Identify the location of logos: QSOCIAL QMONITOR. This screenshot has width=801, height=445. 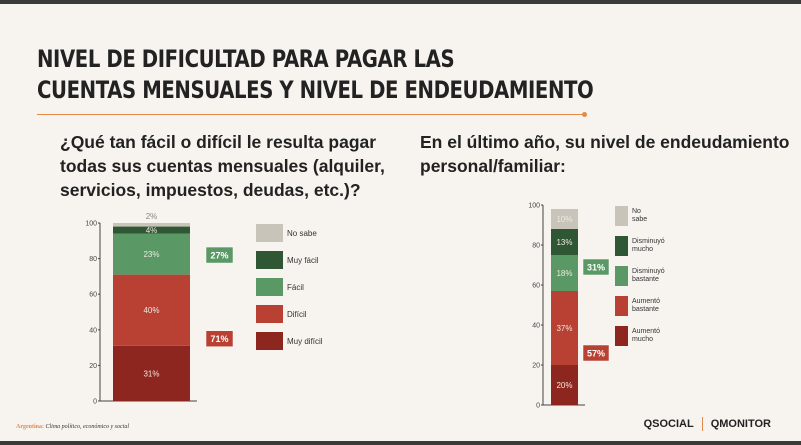
(707, 424).